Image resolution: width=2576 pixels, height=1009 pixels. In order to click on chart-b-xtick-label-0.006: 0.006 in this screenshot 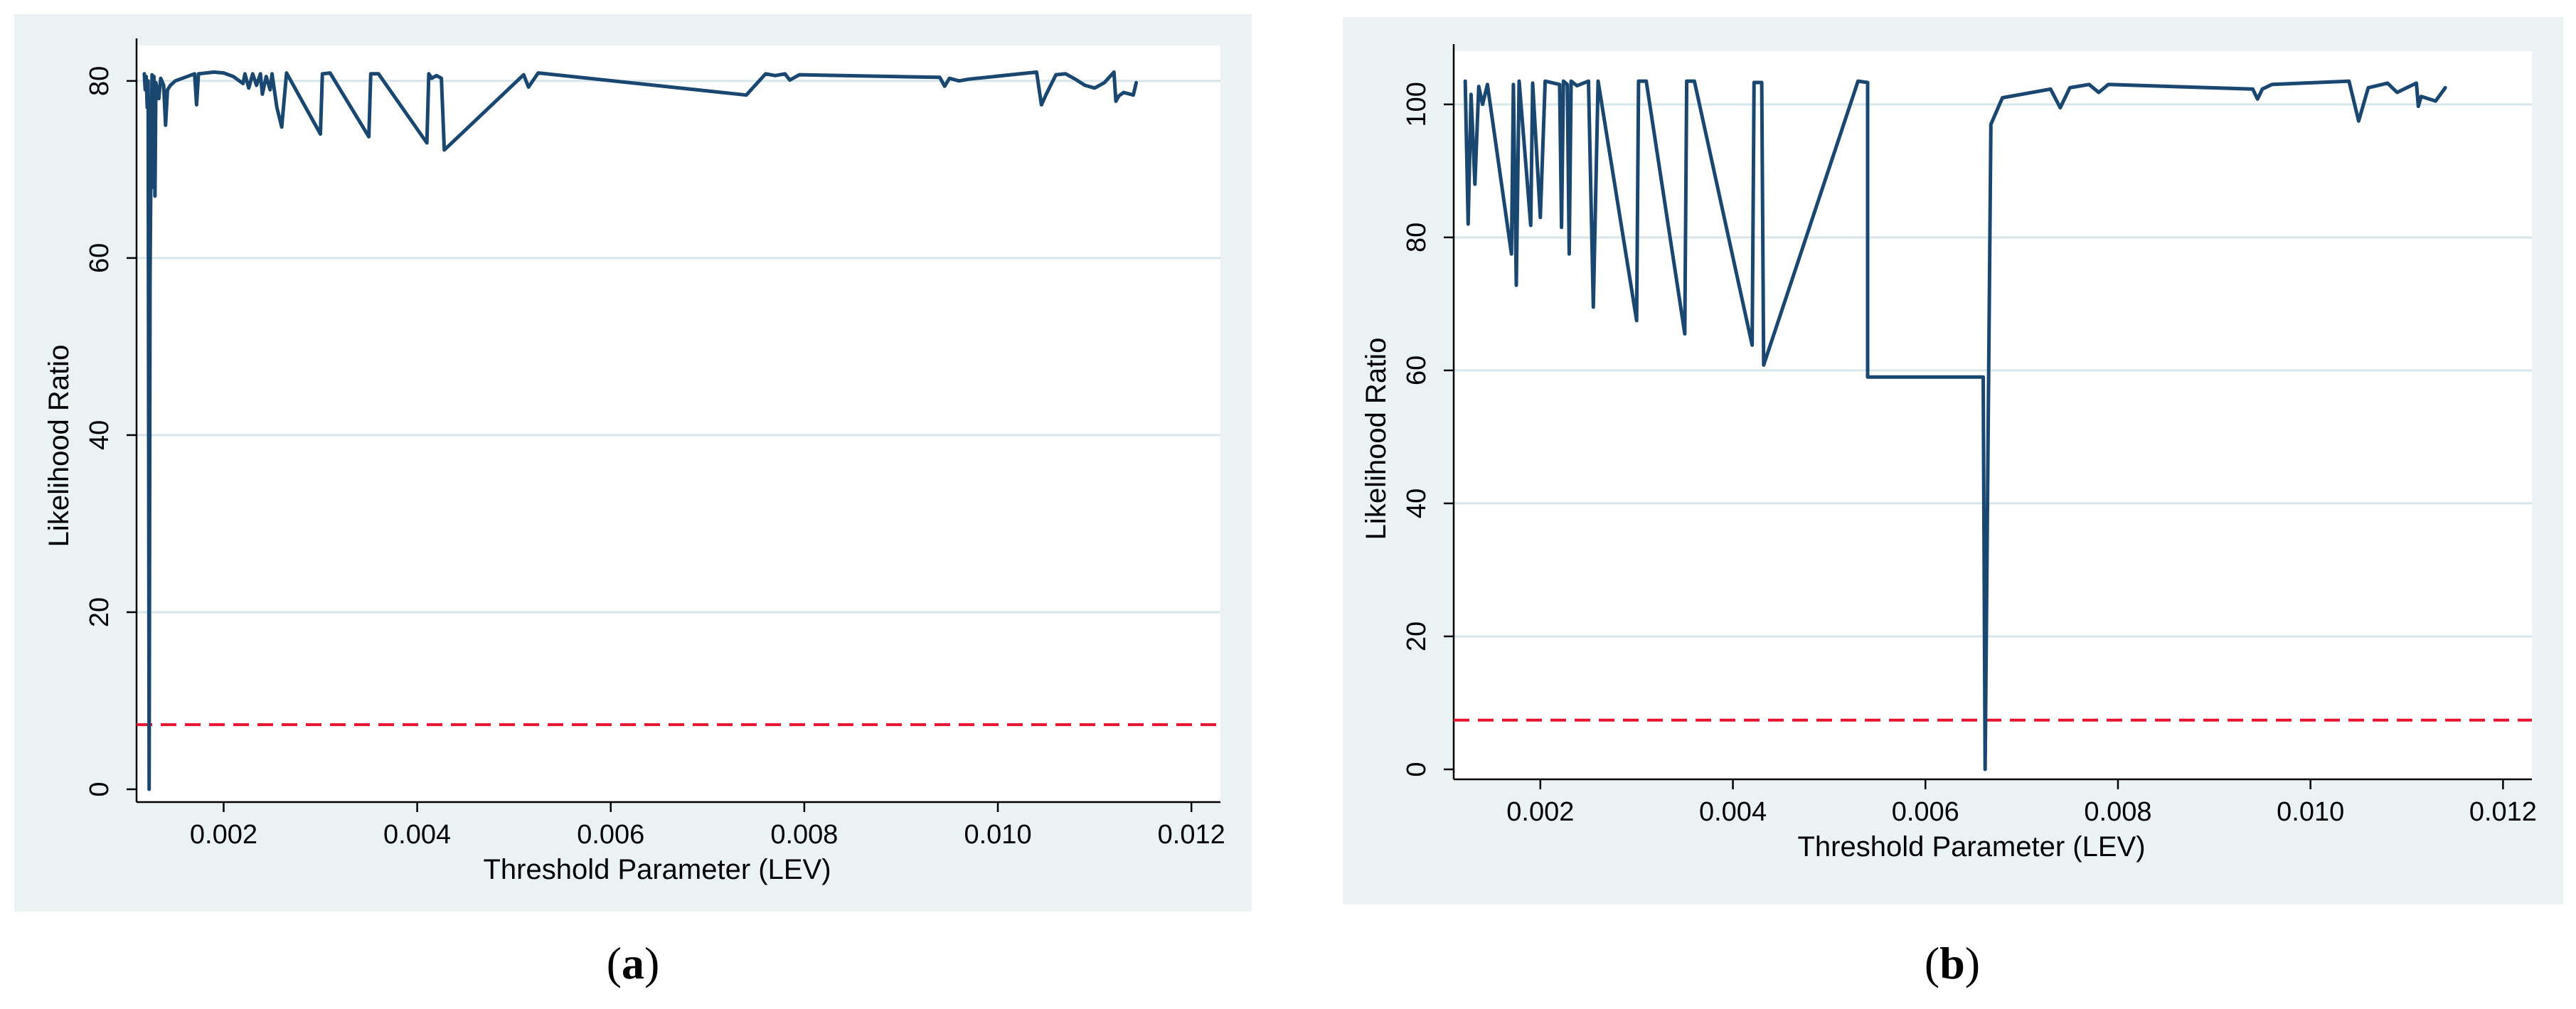, I will do `click(1925, 812)`.